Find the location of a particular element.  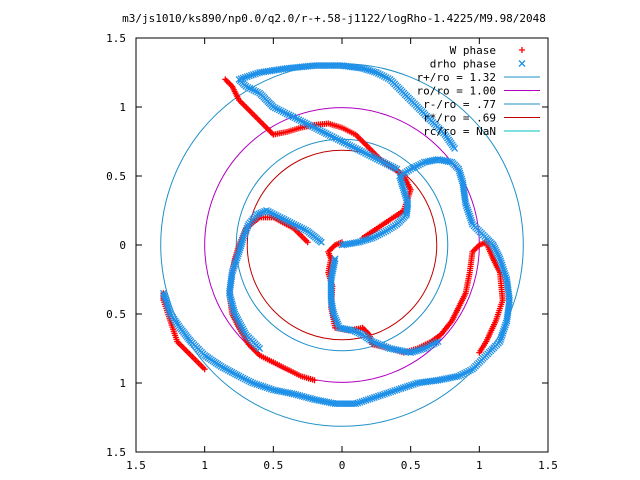

legend-symbol is located at coordinates (522, 63).